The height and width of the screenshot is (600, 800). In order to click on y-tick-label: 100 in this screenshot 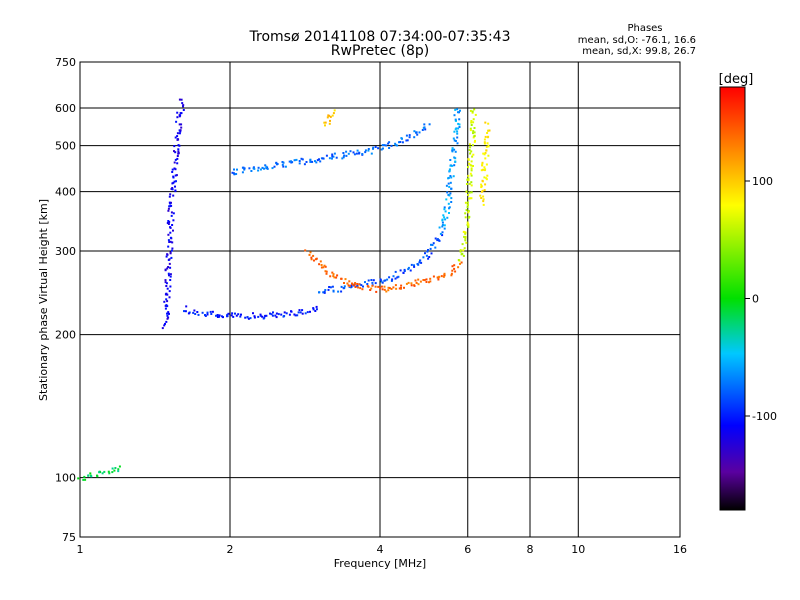, I will do `click(65, 478)`.